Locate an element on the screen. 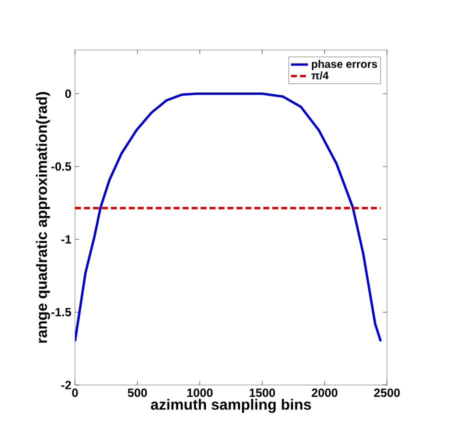 The width and height of the screenshot is (463, 430). y-tick-label: 0 is located at coordinates (68, 93).